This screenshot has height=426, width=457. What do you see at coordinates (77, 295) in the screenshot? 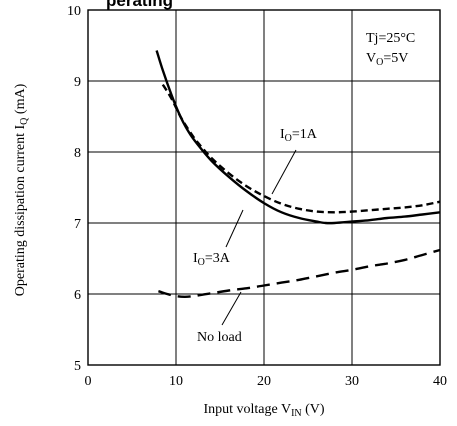
I see `y-tick-label: 6` at bounding box center [77, 295].